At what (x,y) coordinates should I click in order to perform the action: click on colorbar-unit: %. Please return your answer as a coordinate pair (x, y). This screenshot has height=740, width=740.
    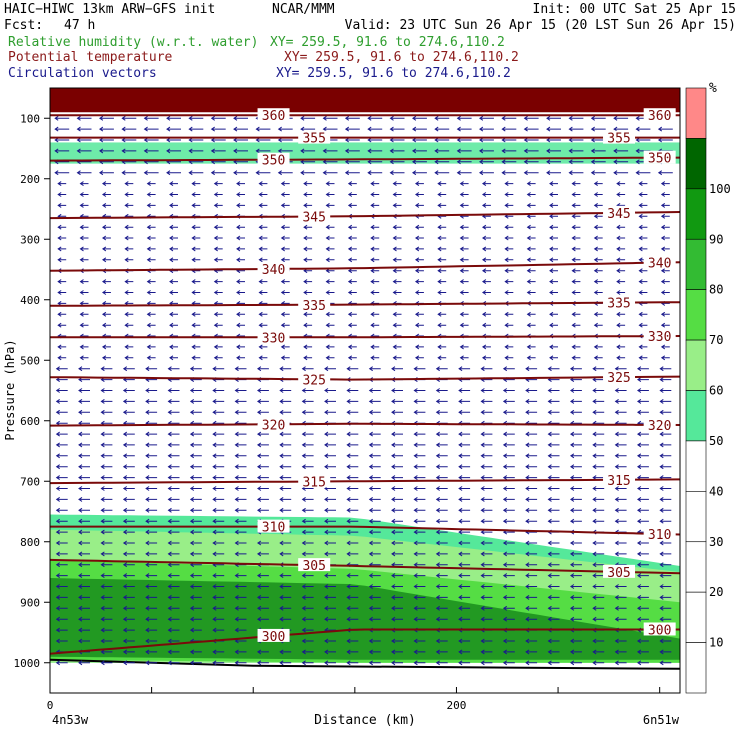
    Looking at the image, I should click on (713, 88).